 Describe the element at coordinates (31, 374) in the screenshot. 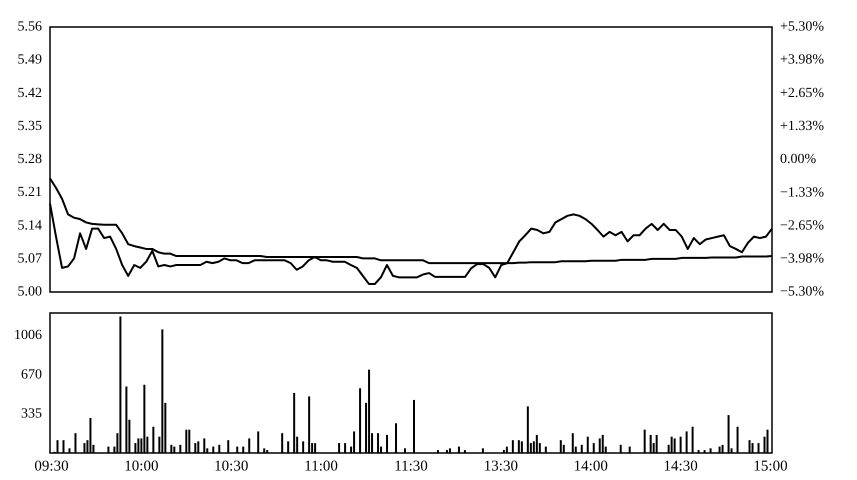

I see `y-tick-label: 670` at that location.